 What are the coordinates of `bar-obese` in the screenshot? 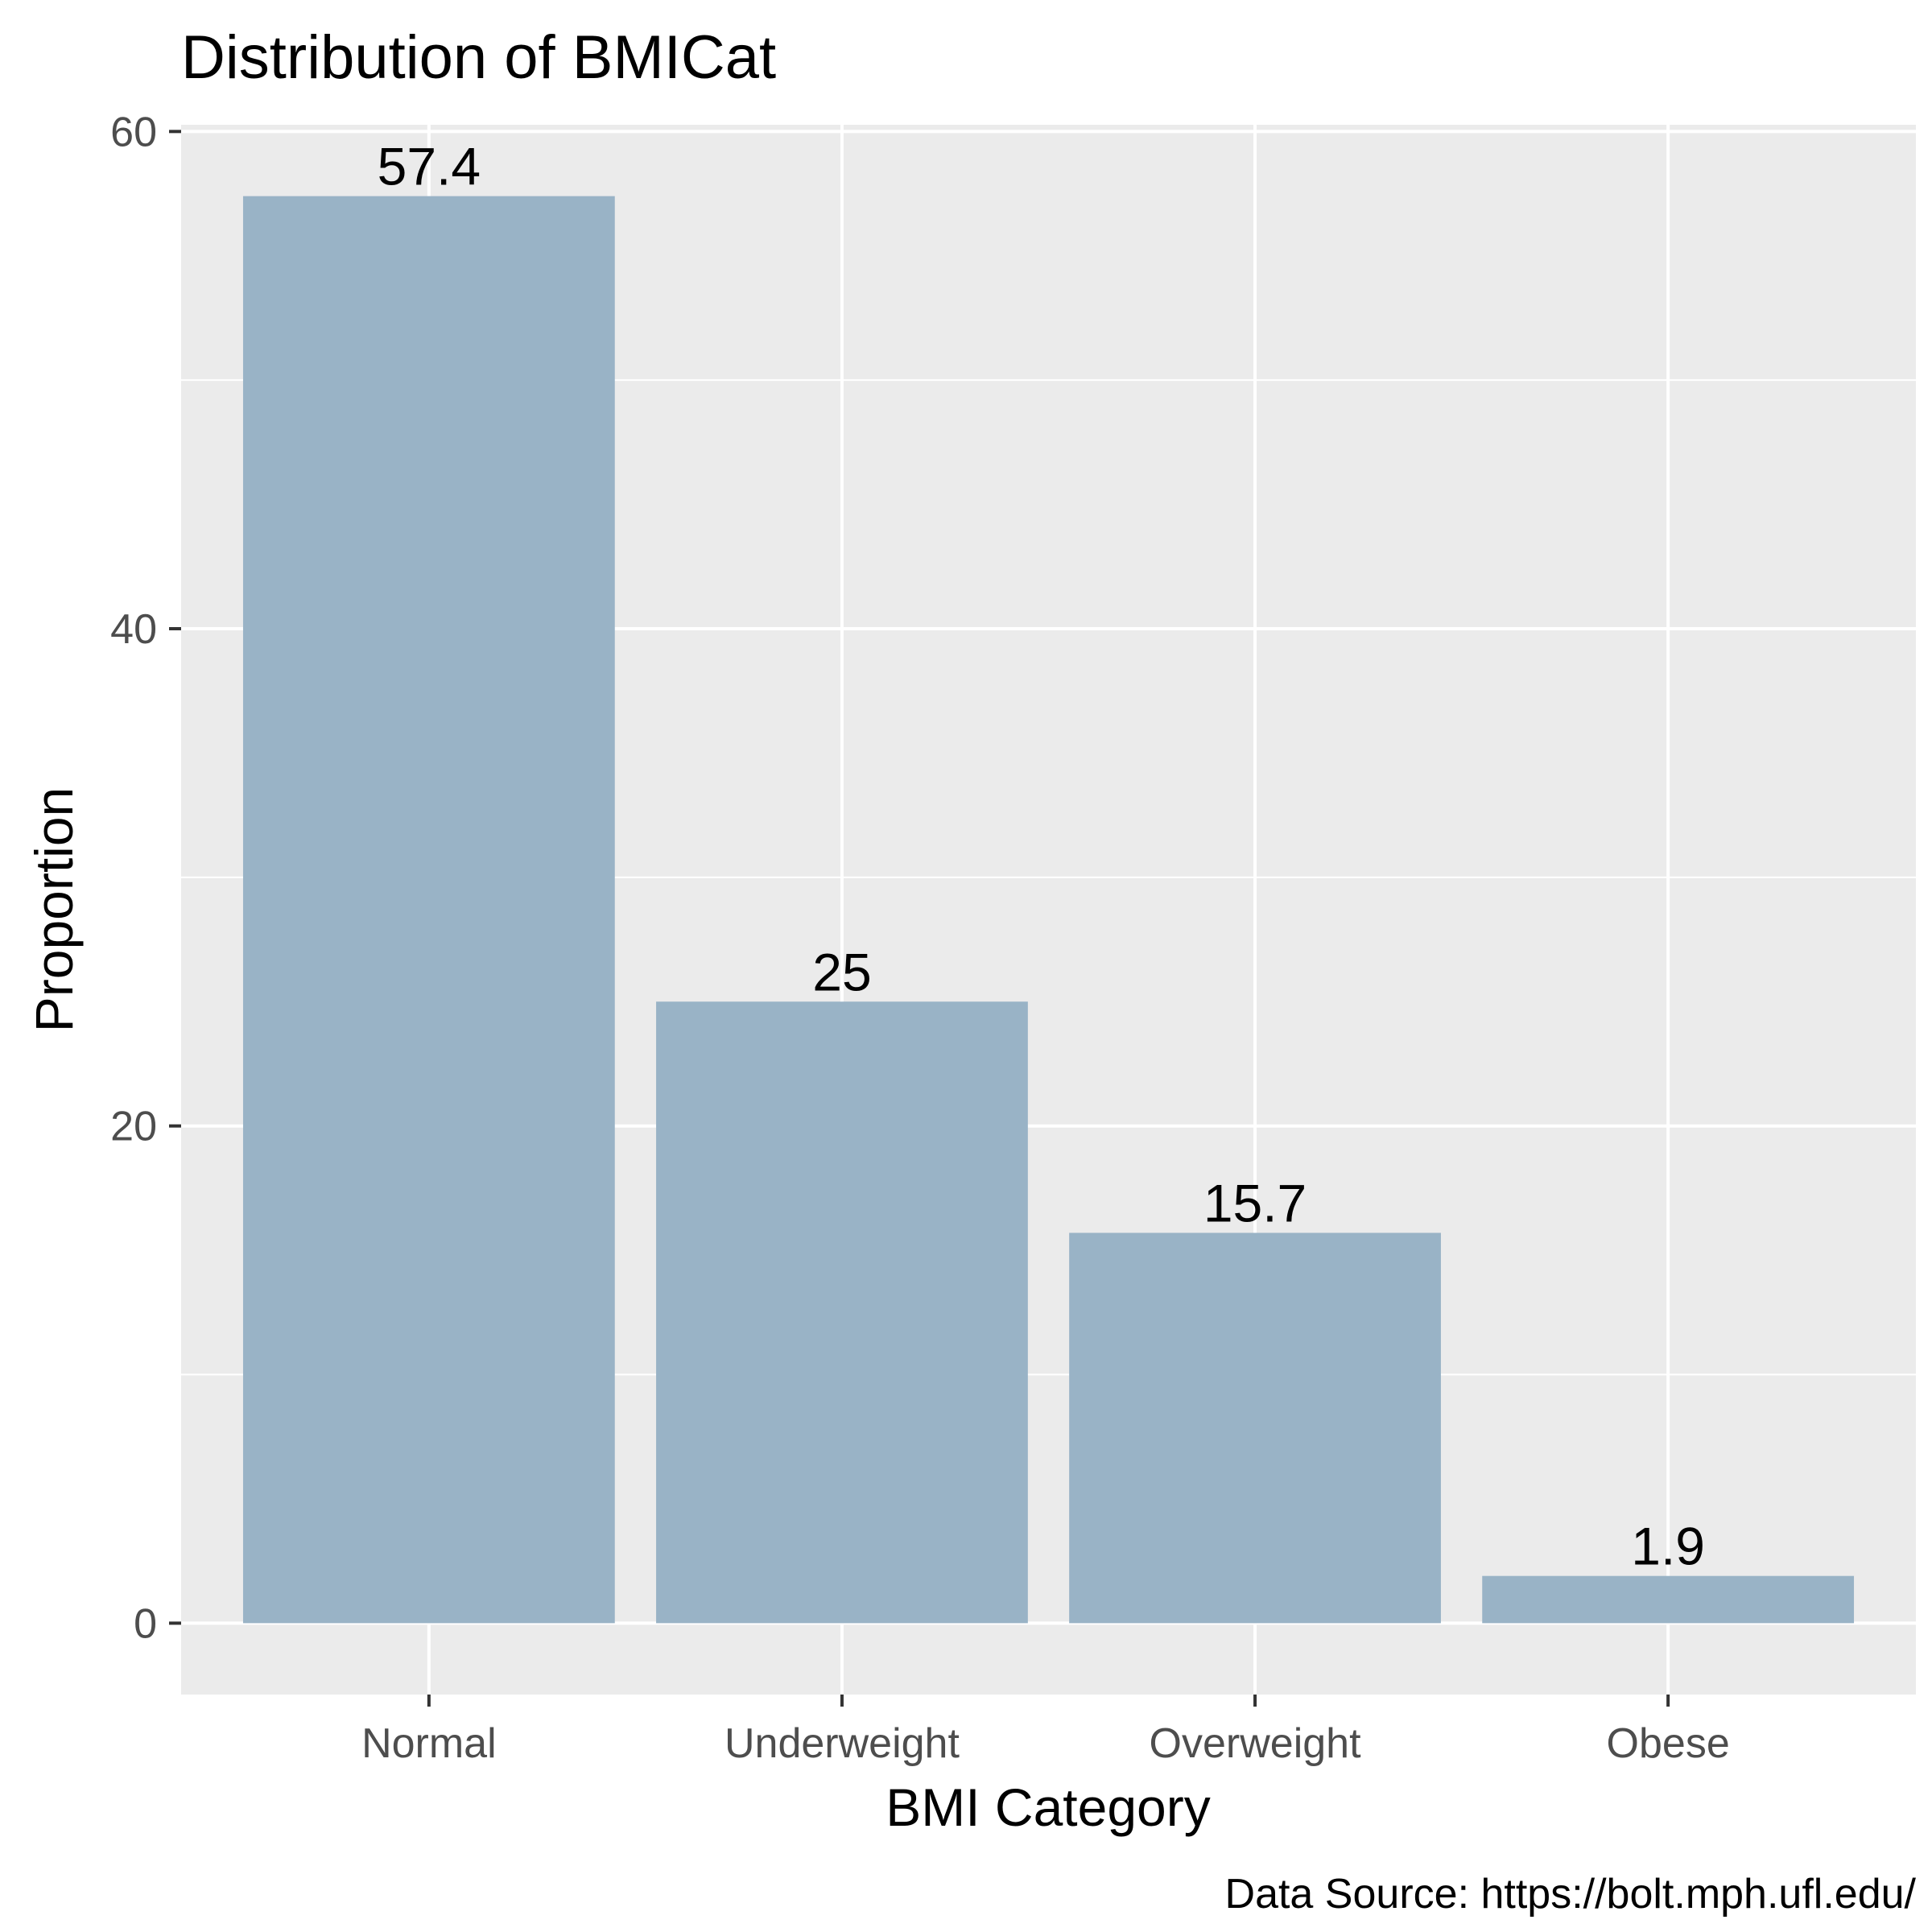 It's located at (1668, 1599).